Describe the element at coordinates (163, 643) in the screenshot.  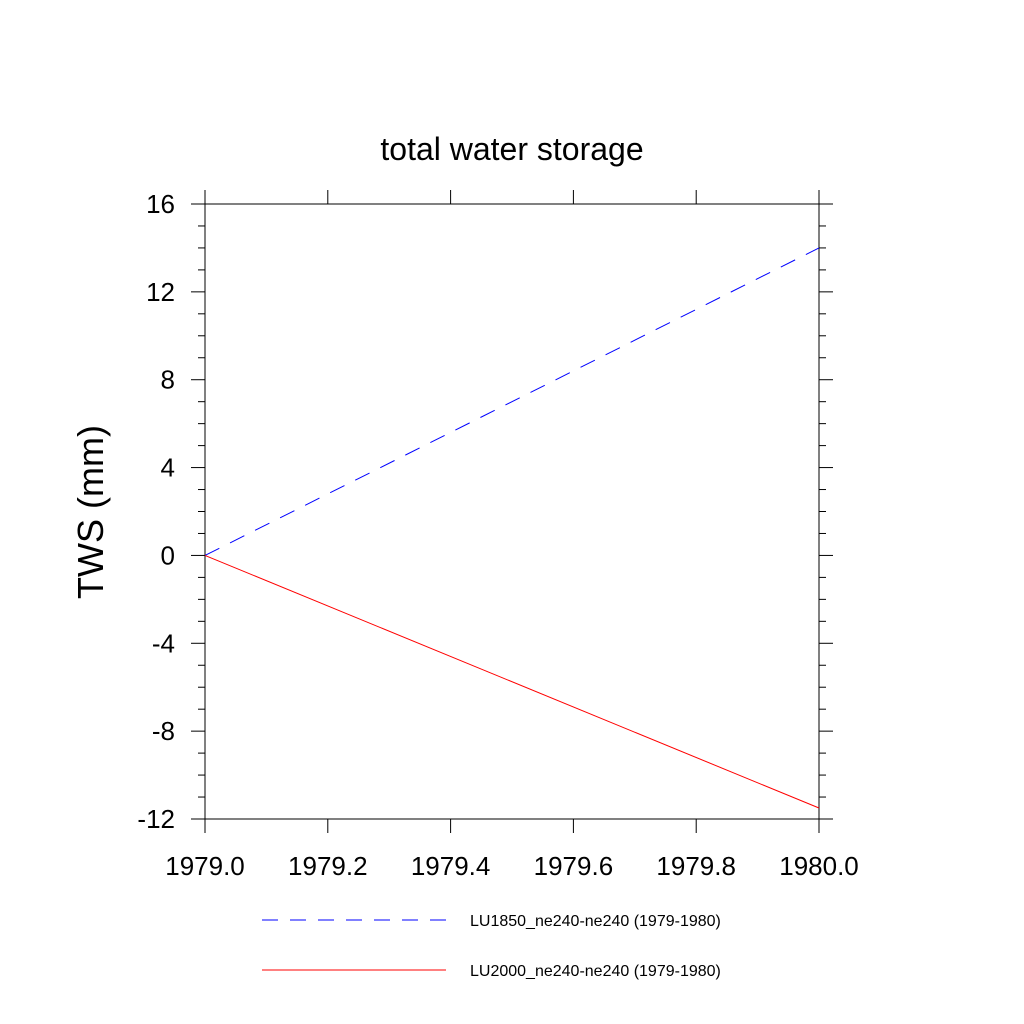
I see `y-tick-label: -4` at that location.